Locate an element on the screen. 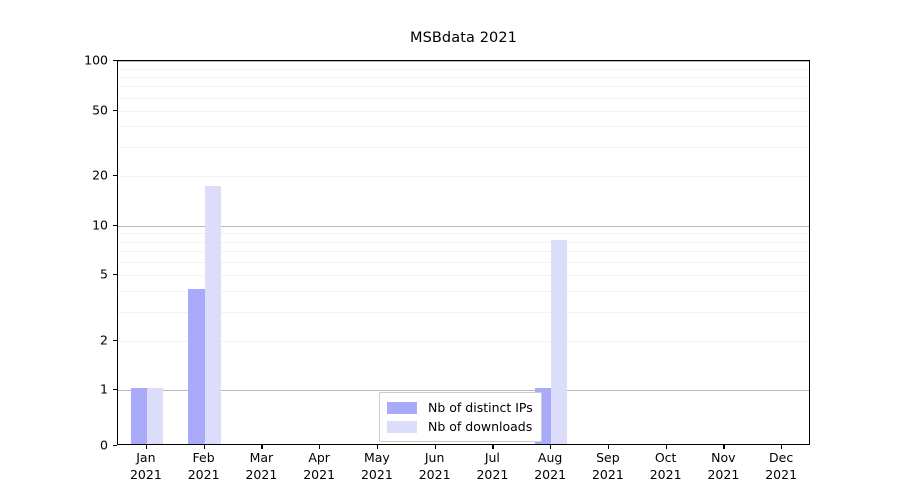 The width and height of the screenshot is (900, 500). x-axis-tick-label: Apr 2021 is located at coordinates (319, 466).